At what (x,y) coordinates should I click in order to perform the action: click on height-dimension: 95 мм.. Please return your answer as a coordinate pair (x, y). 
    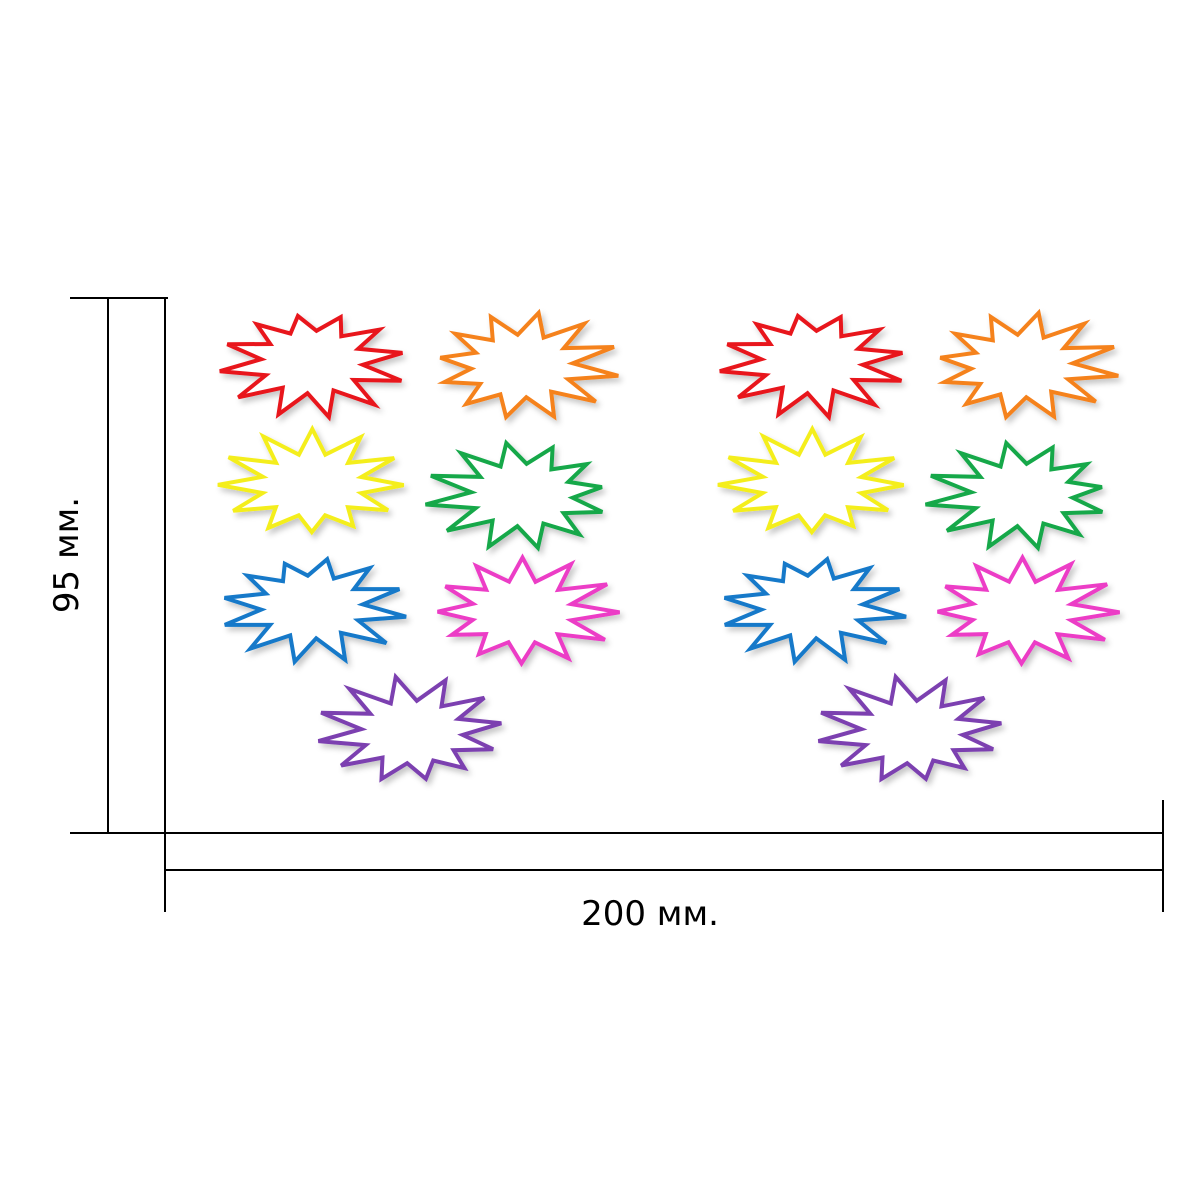
    Looking at the image, I should click on (107, 565).